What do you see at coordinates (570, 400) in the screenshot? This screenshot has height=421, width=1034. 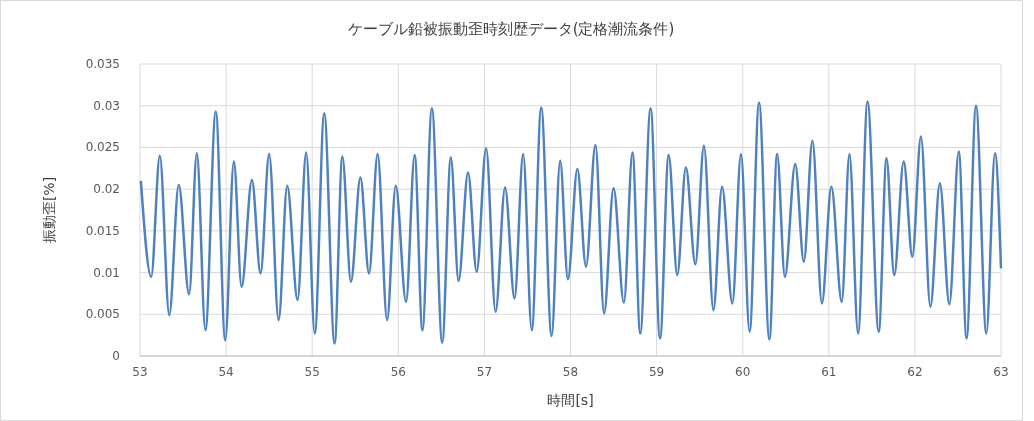 I see `x-axis-title: 時間[s]` at bounding box center [570, 400].